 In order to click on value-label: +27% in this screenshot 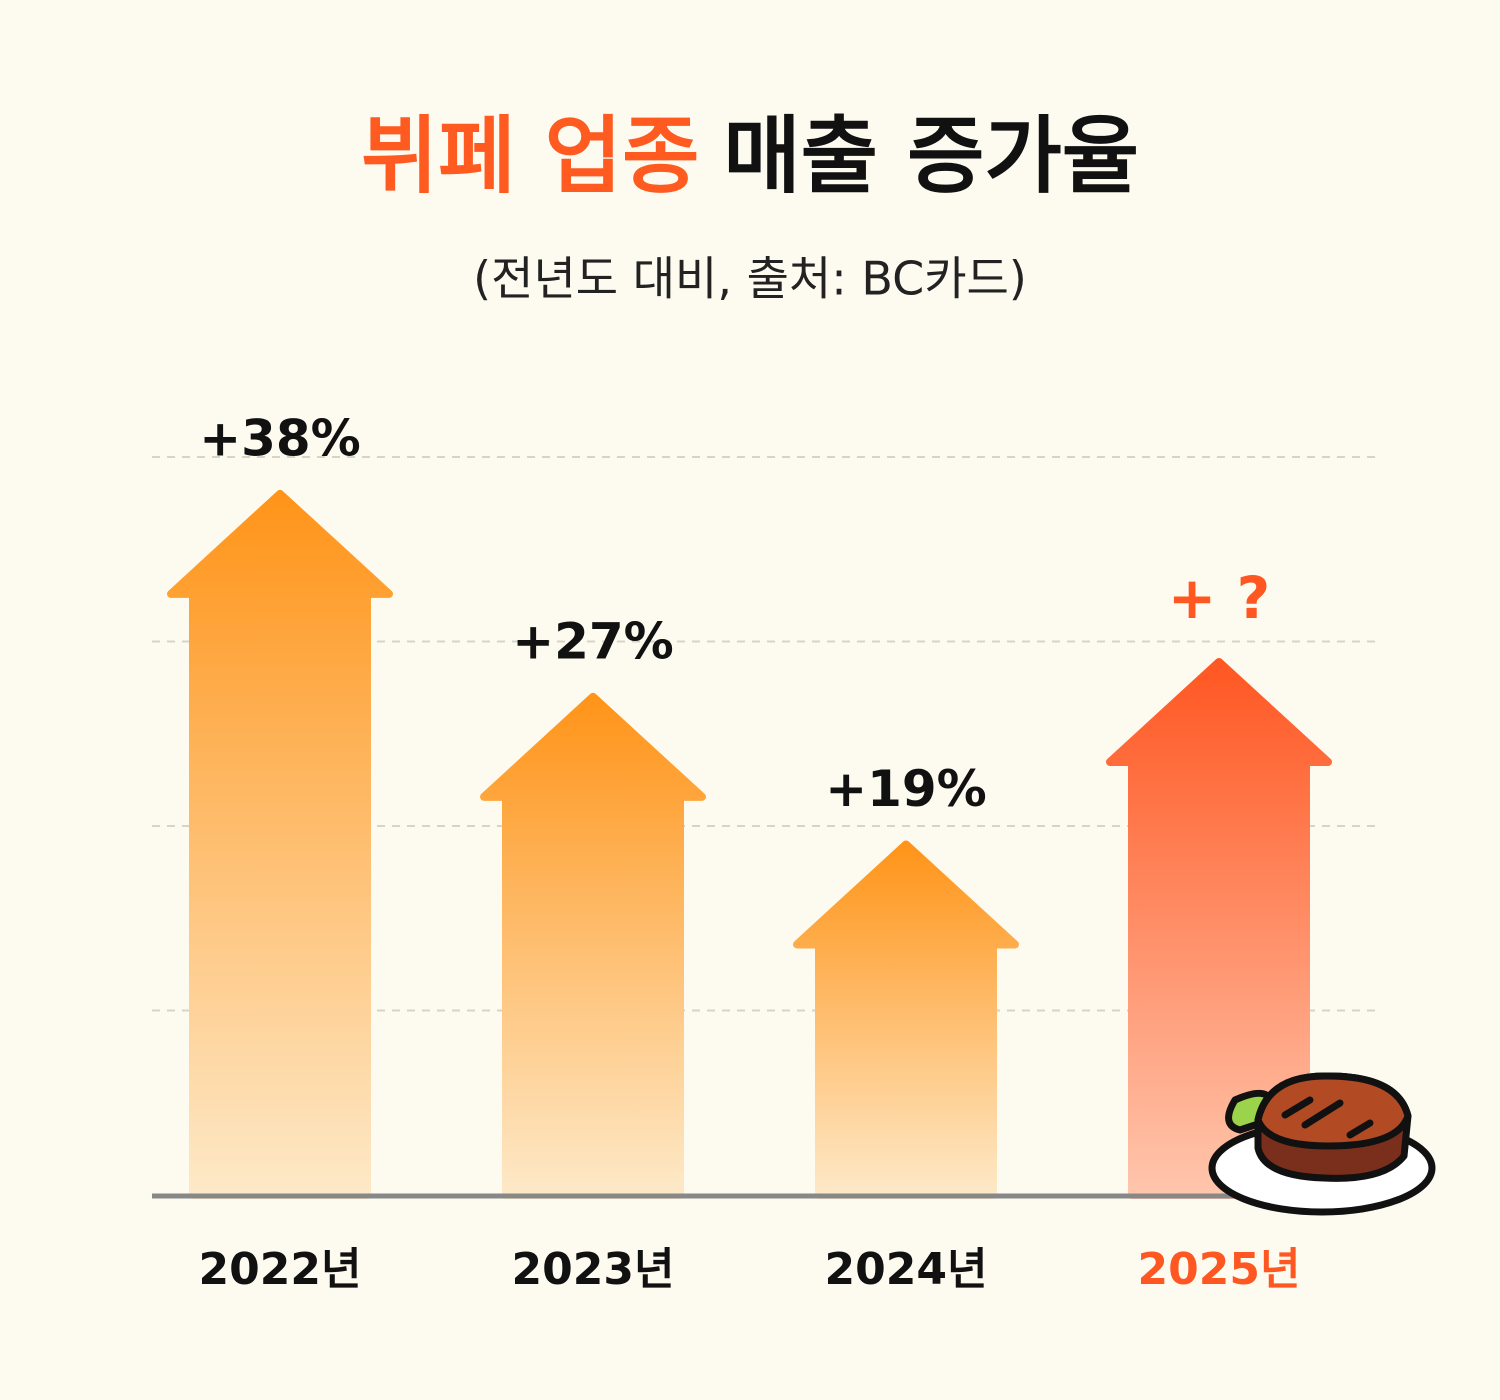, I will do `click(593, 641)`.